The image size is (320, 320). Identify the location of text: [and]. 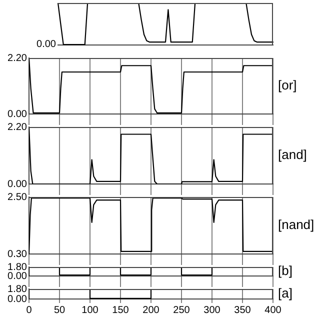
(292, 154).